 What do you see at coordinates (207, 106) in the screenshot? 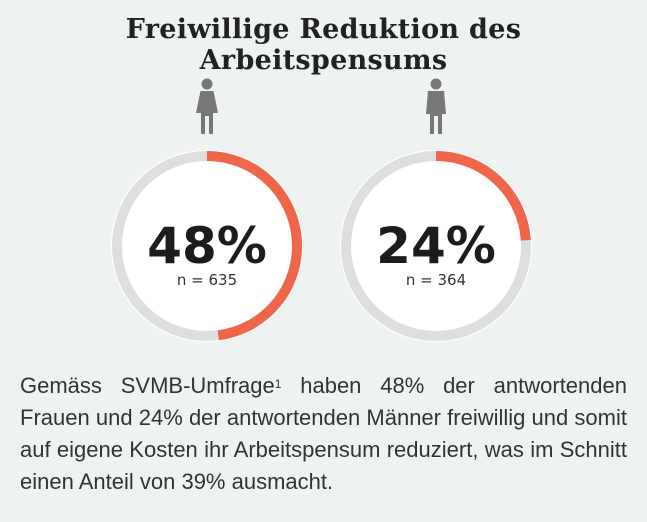
I see `female-person-icon` at bounding box center [207, 106].